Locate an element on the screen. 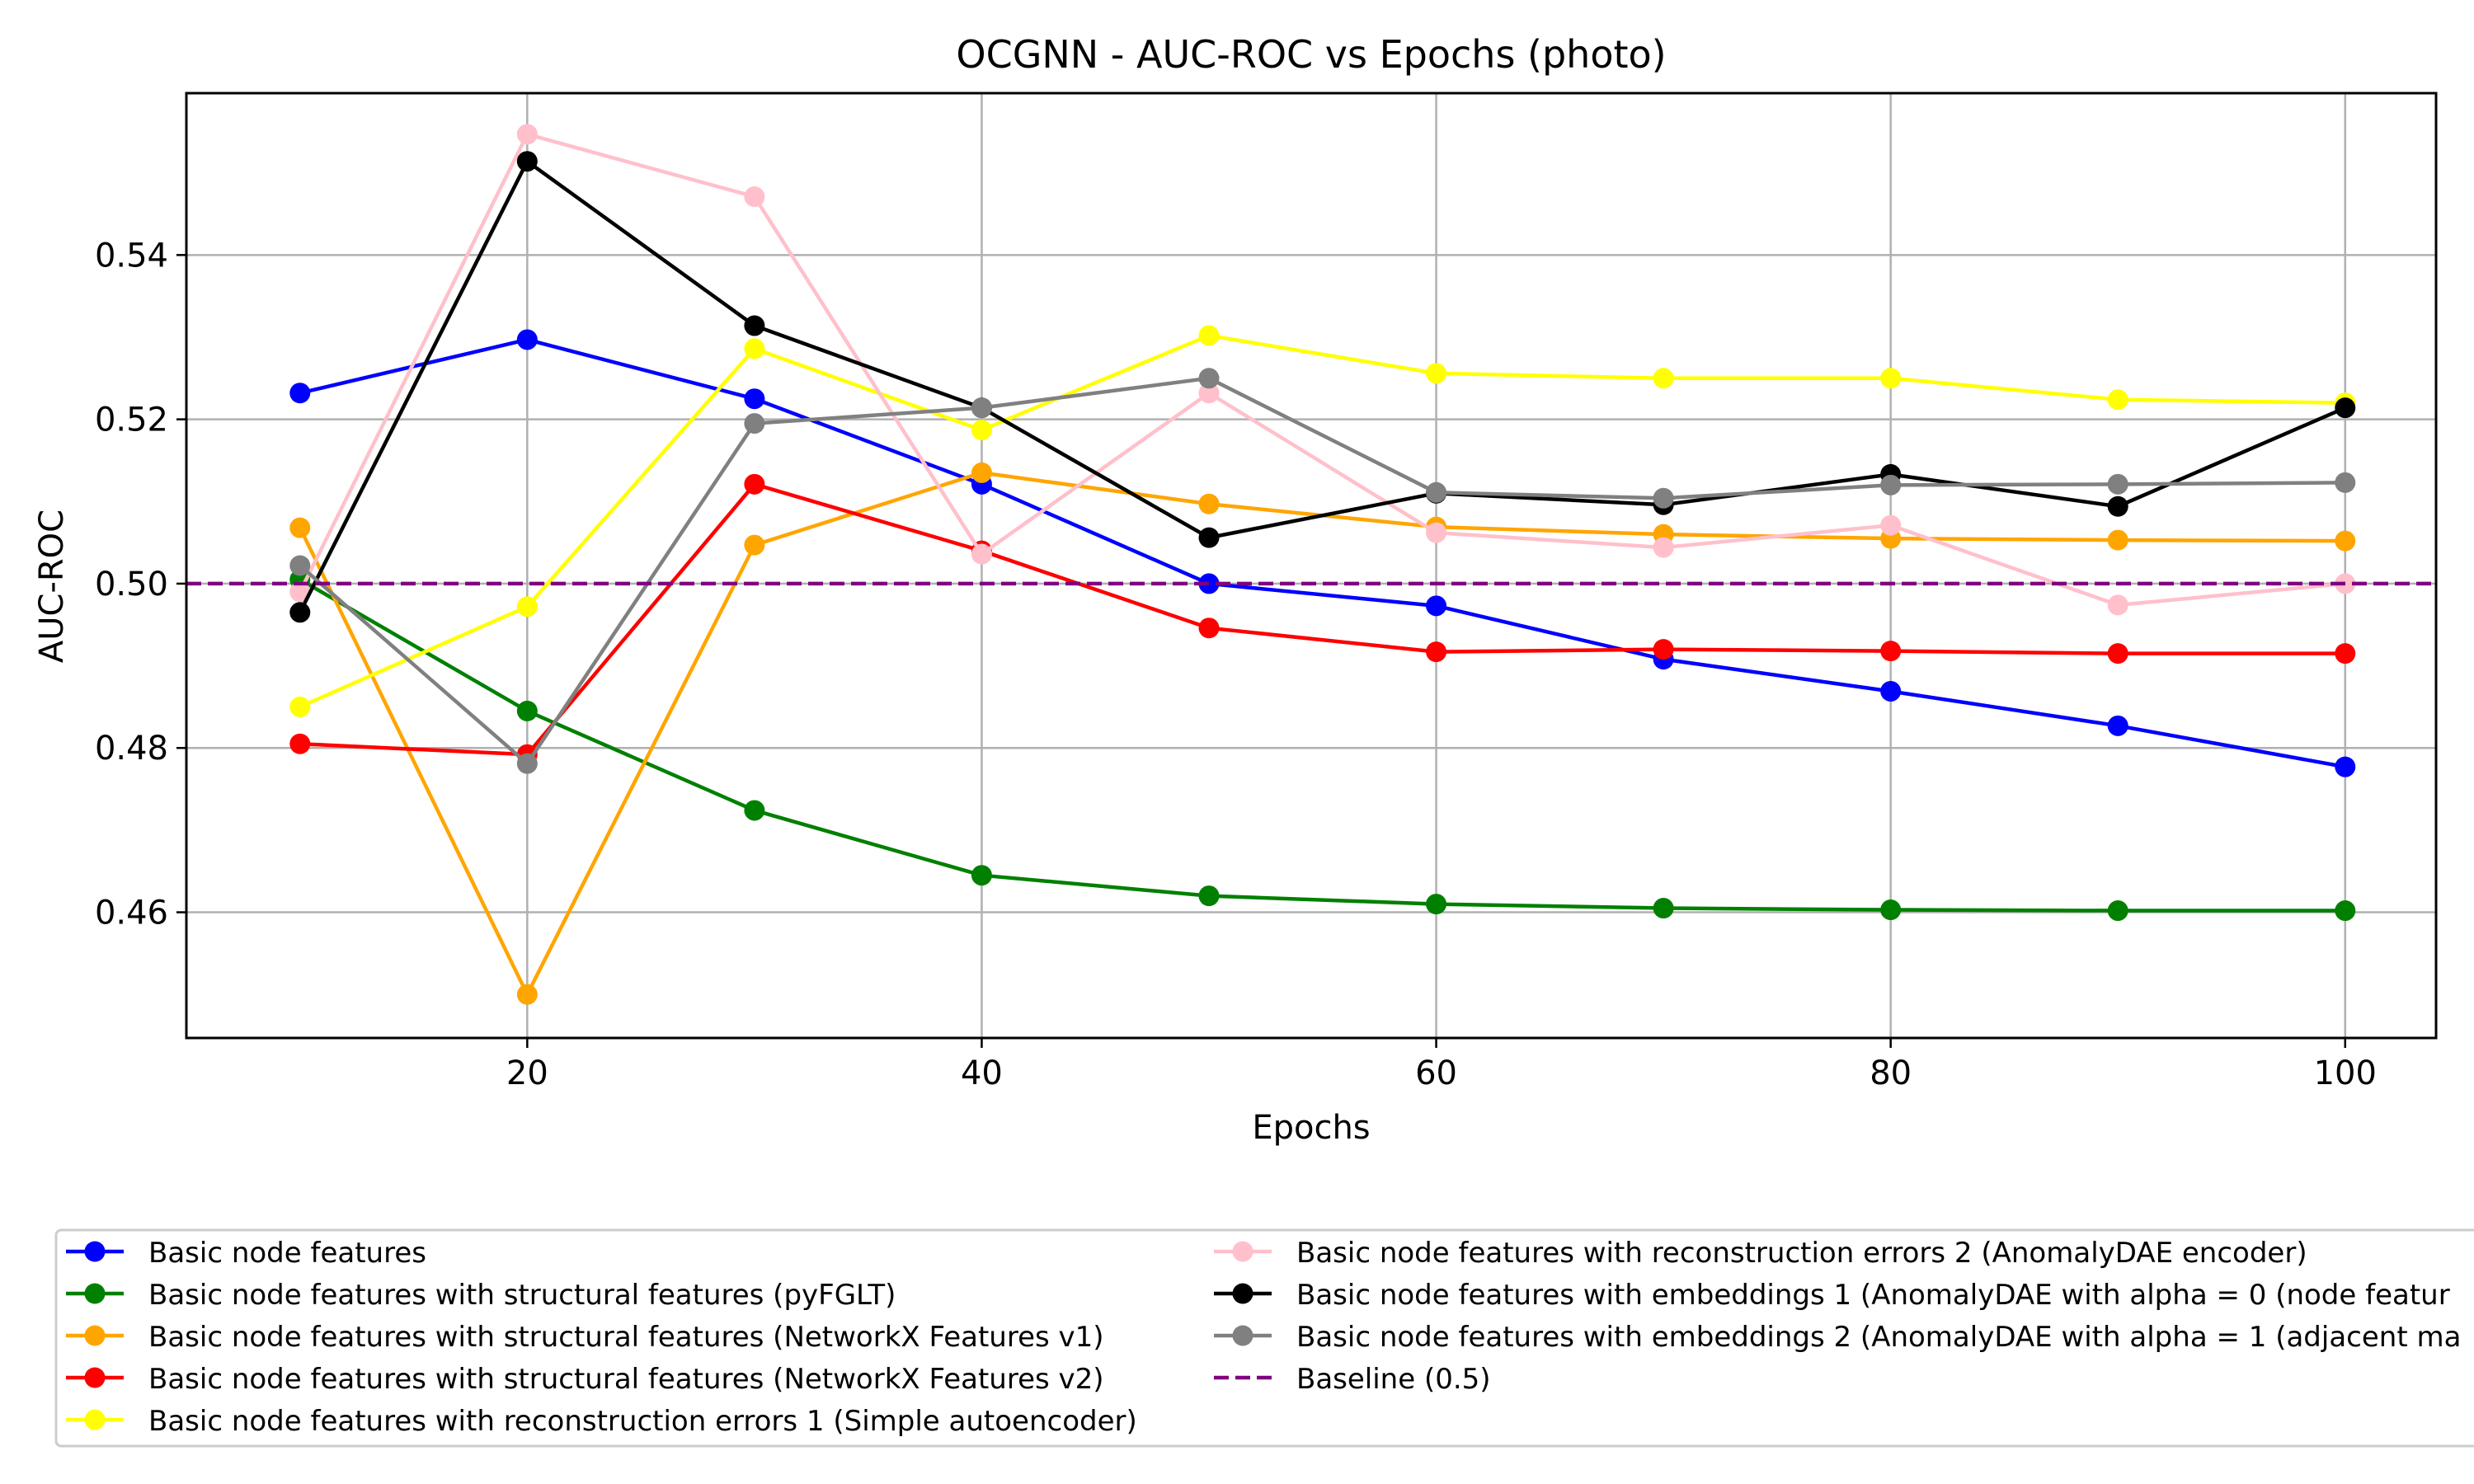 Image resolution: width=2474 pixels, height=1484 pixels. y-axis-label: AUC-ROC is located at coordinates (52, 586).